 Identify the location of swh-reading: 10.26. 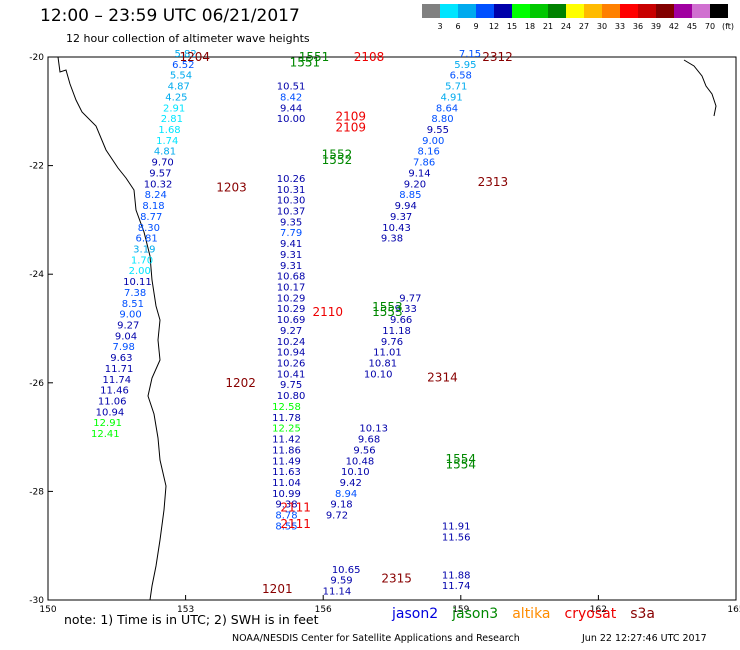
(291, 179).